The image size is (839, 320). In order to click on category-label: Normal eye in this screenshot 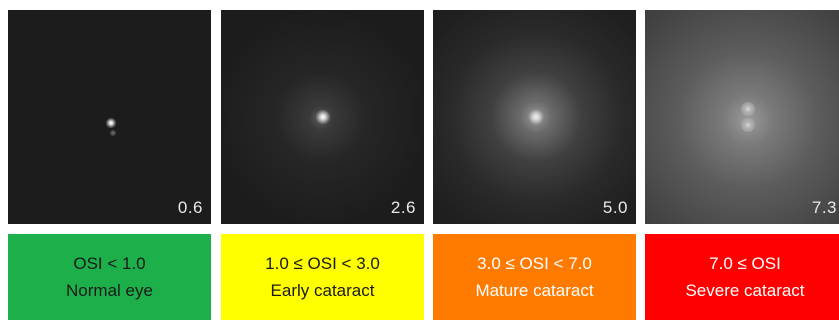, I will do `click(109, 290)`.